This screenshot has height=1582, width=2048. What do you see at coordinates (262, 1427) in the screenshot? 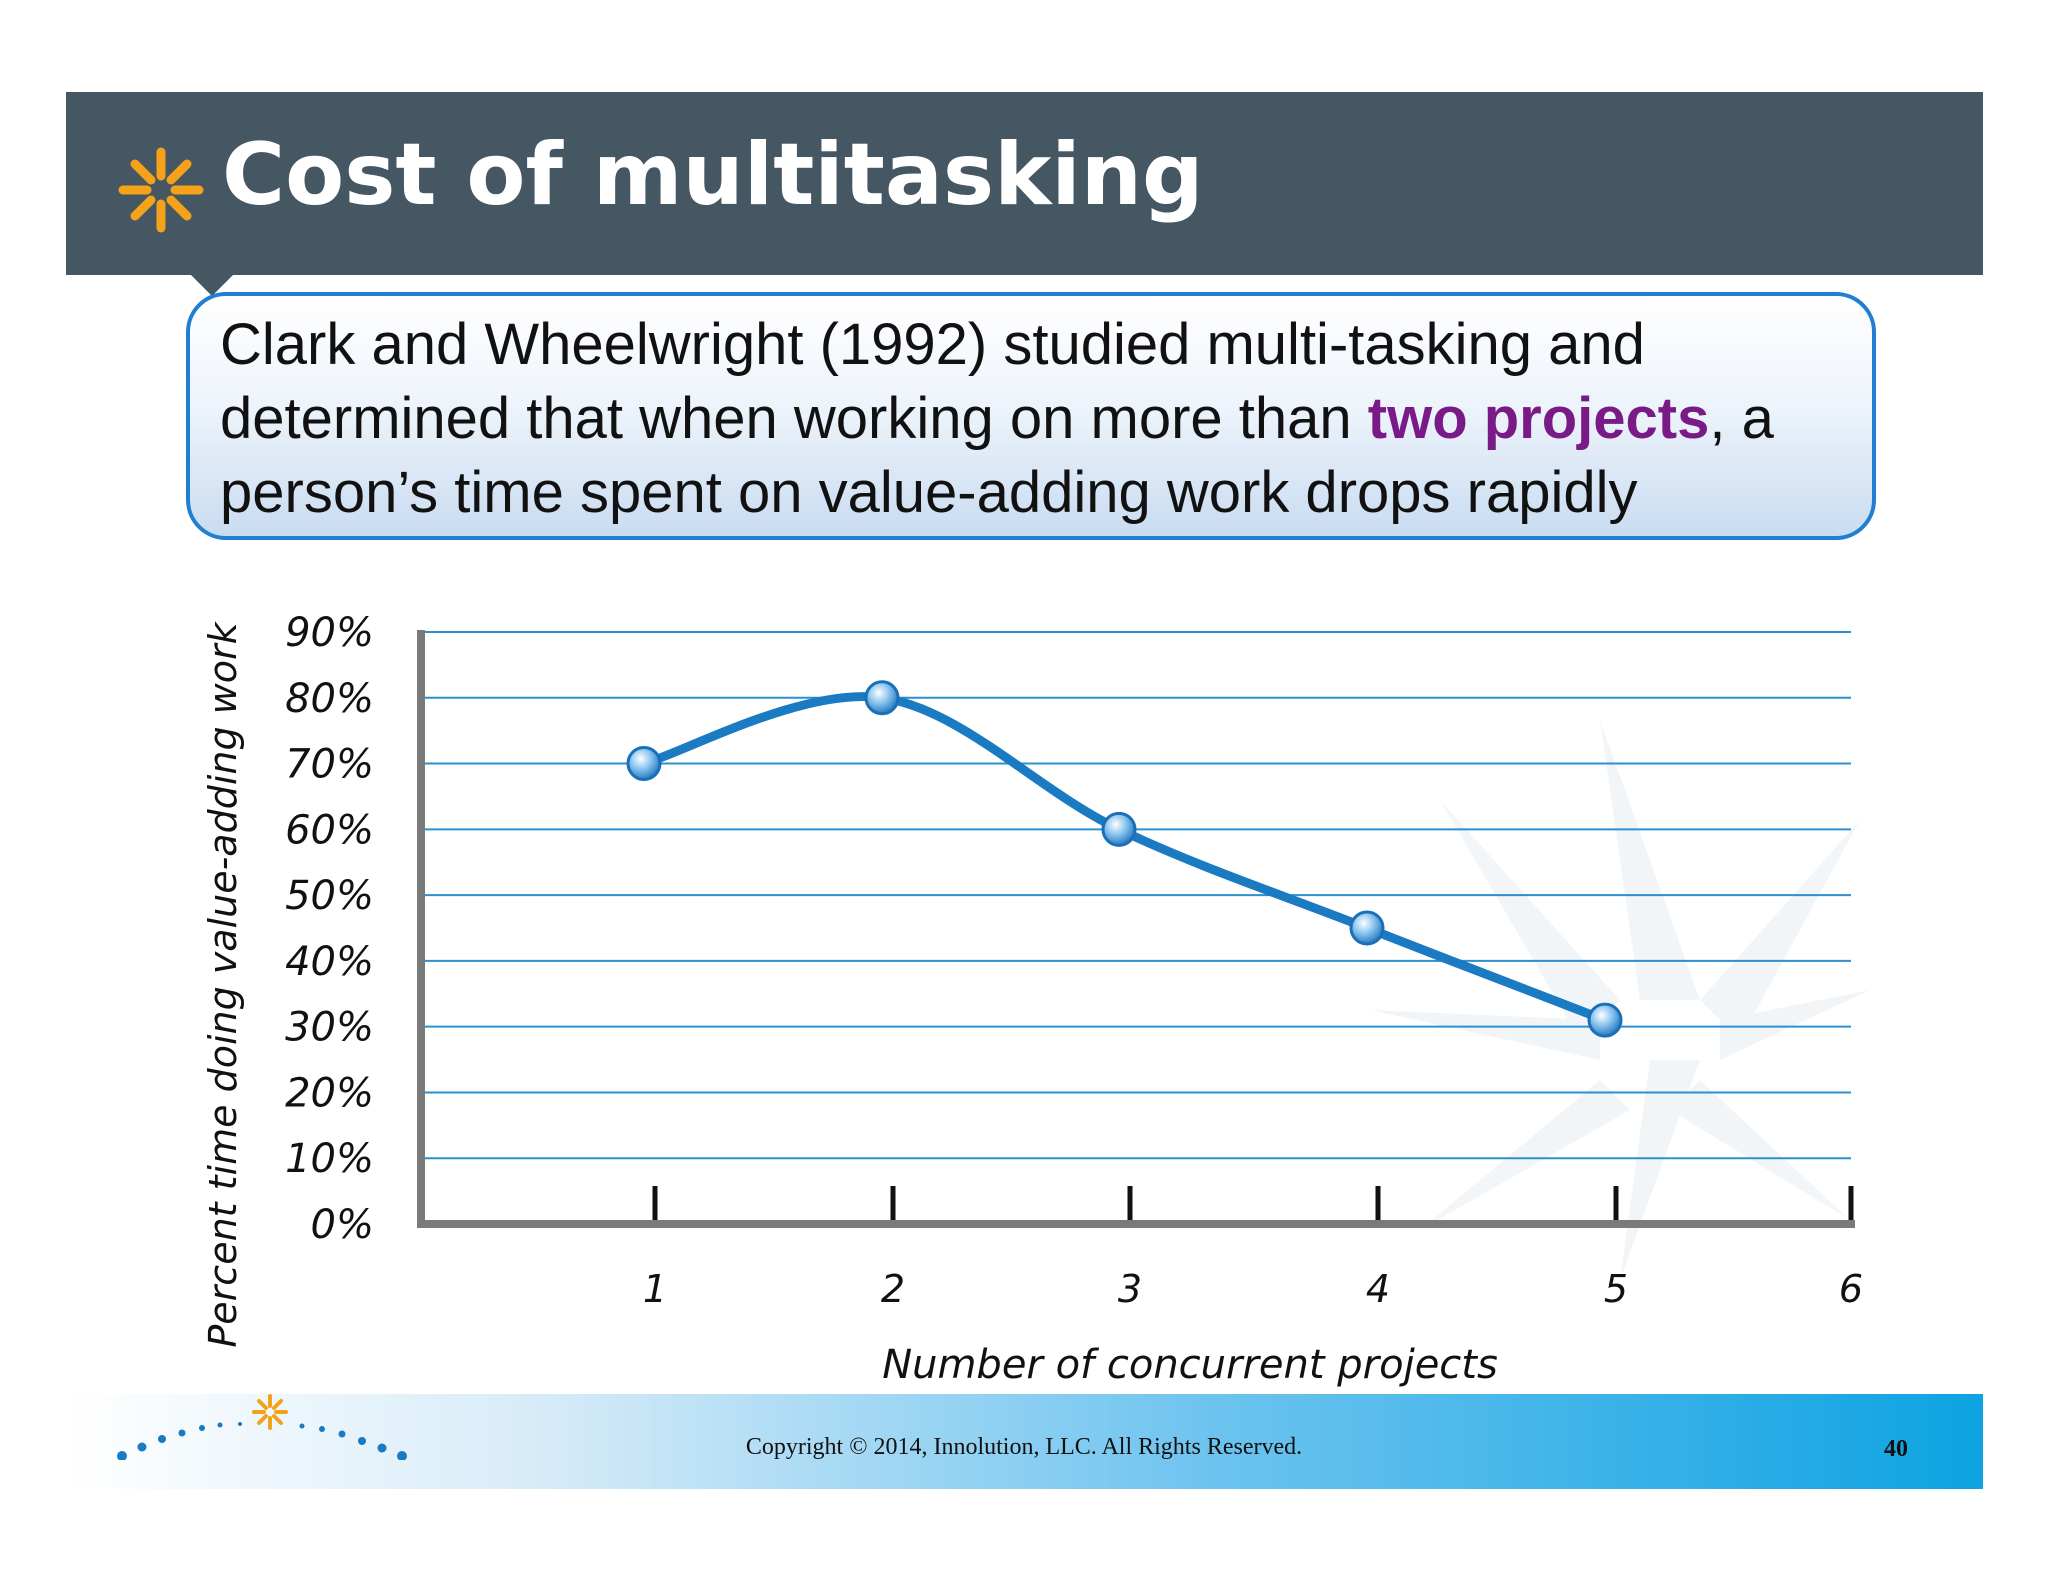
I see `dotted-arc-logo-icon` at bounding box center [262, 1427].